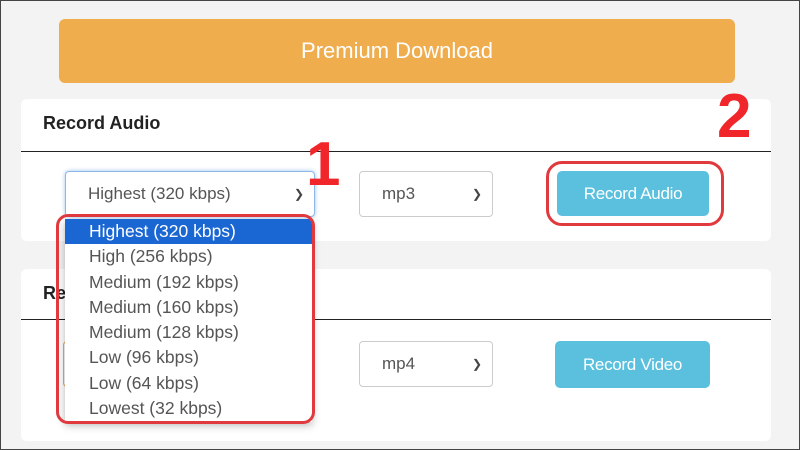 Image resolution: width=800 pixels, height=450 pixels. I want to click on record-audio-title: Record Audio, so click(102, 123).